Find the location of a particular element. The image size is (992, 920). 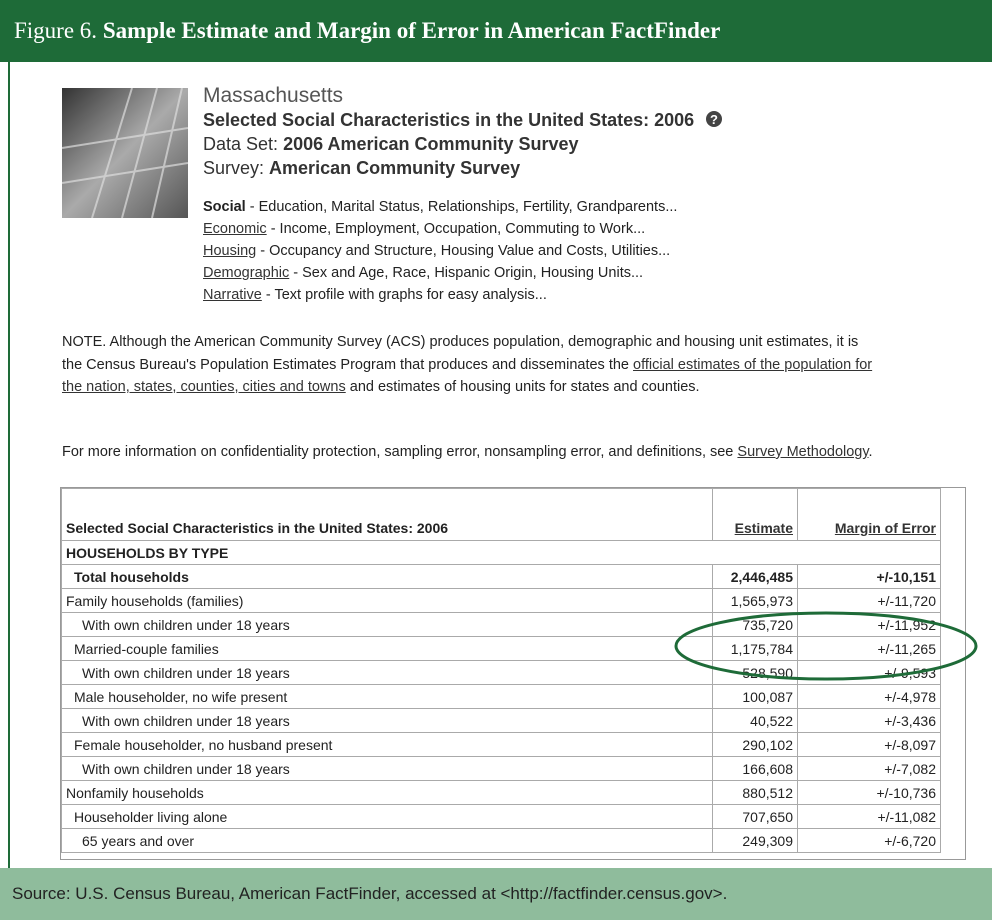

highlight-ellipse is located at coordinates (826, 646).